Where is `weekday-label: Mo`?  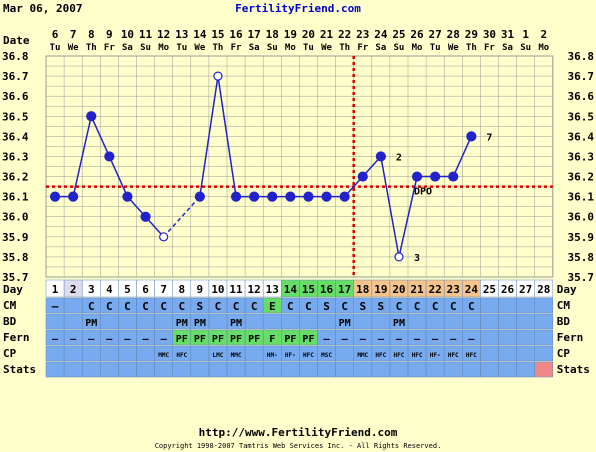
weekday-label: Mo is located at coordinates (290, 48).